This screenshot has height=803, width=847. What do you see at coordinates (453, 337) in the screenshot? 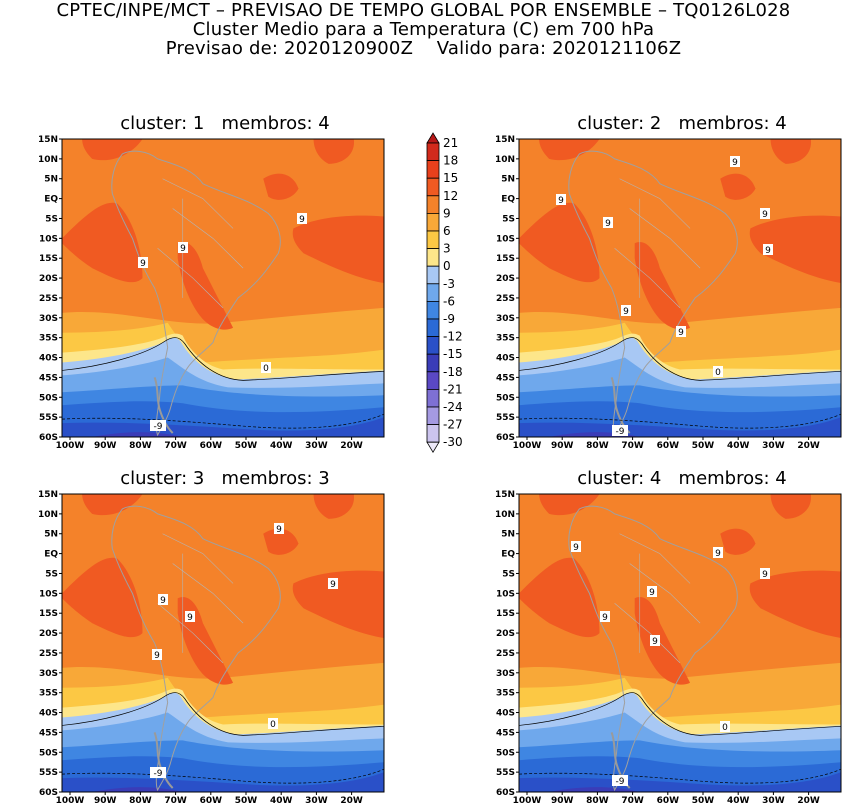
I see `colorbar-label: -12` at bounding box center [453, 337].